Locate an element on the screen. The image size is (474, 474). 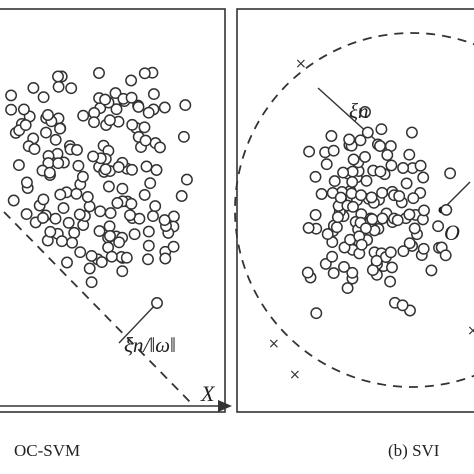
right-slack-label: ξn is located at coordinates (359, 111).